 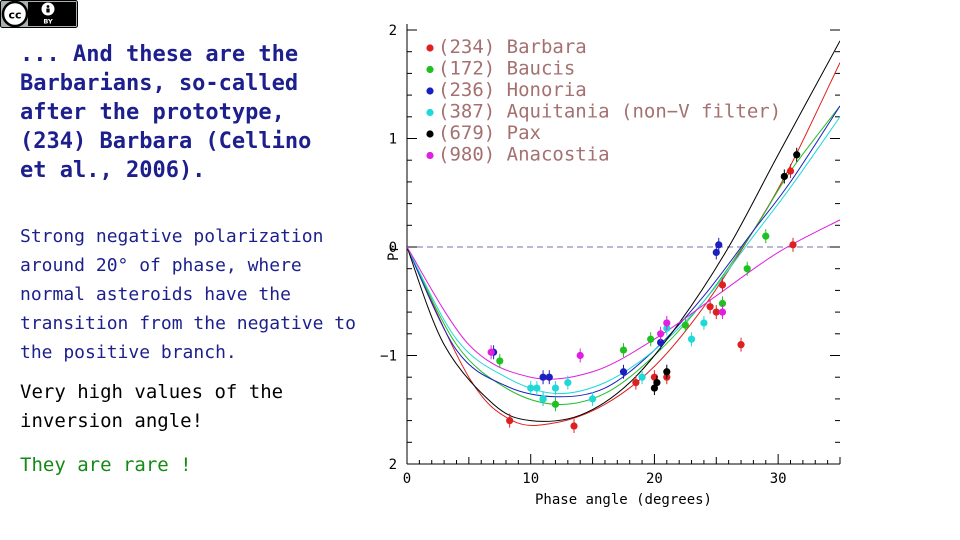 I want to click on y-tick-label: 1, so click(x=393, y=140).